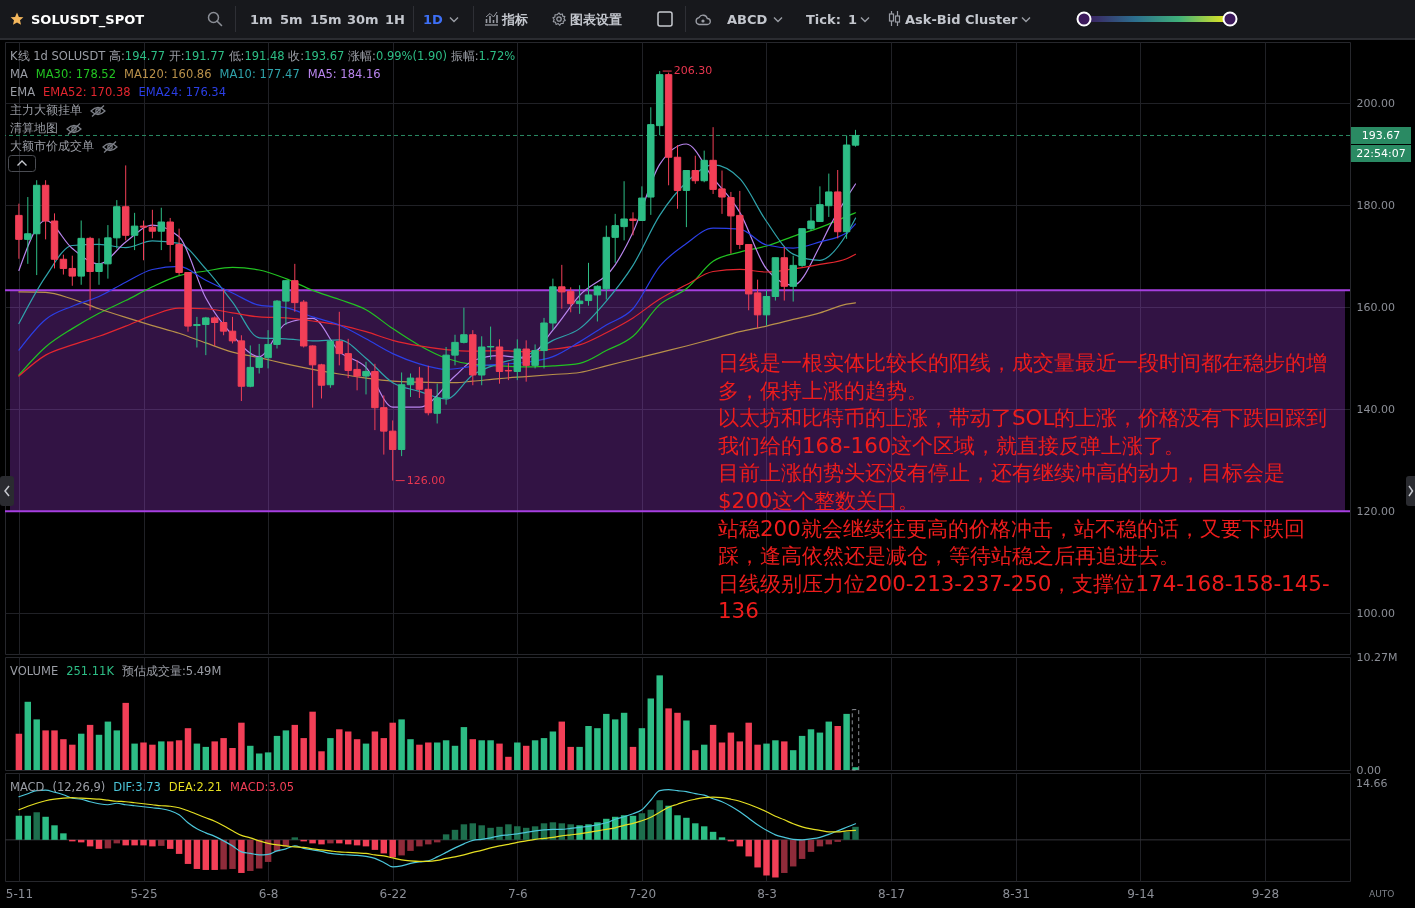 The height and width of the screenshot is (908, 1415). I want to click on x-tick-label: 6-8, so click(268, 893).